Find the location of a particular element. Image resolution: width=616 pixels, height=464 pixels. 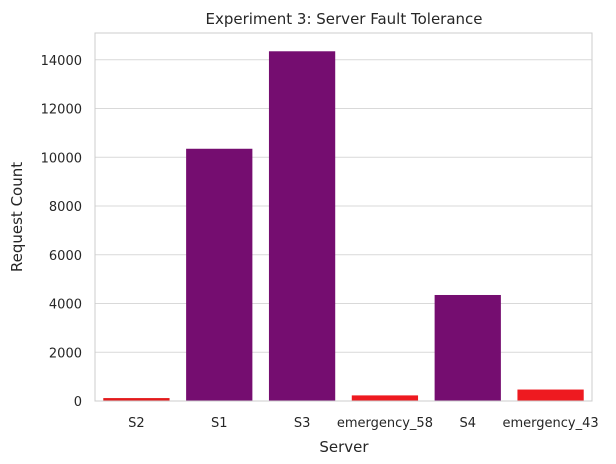

y-tick-label: 8000 is located at coordinates (65, 207).